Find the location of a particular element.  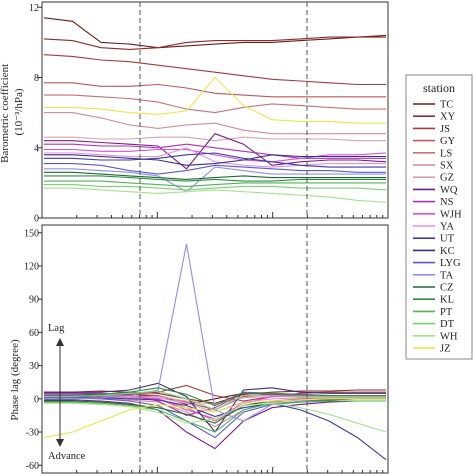

legend-label-dt: DT is located at coordinates (447, 324).